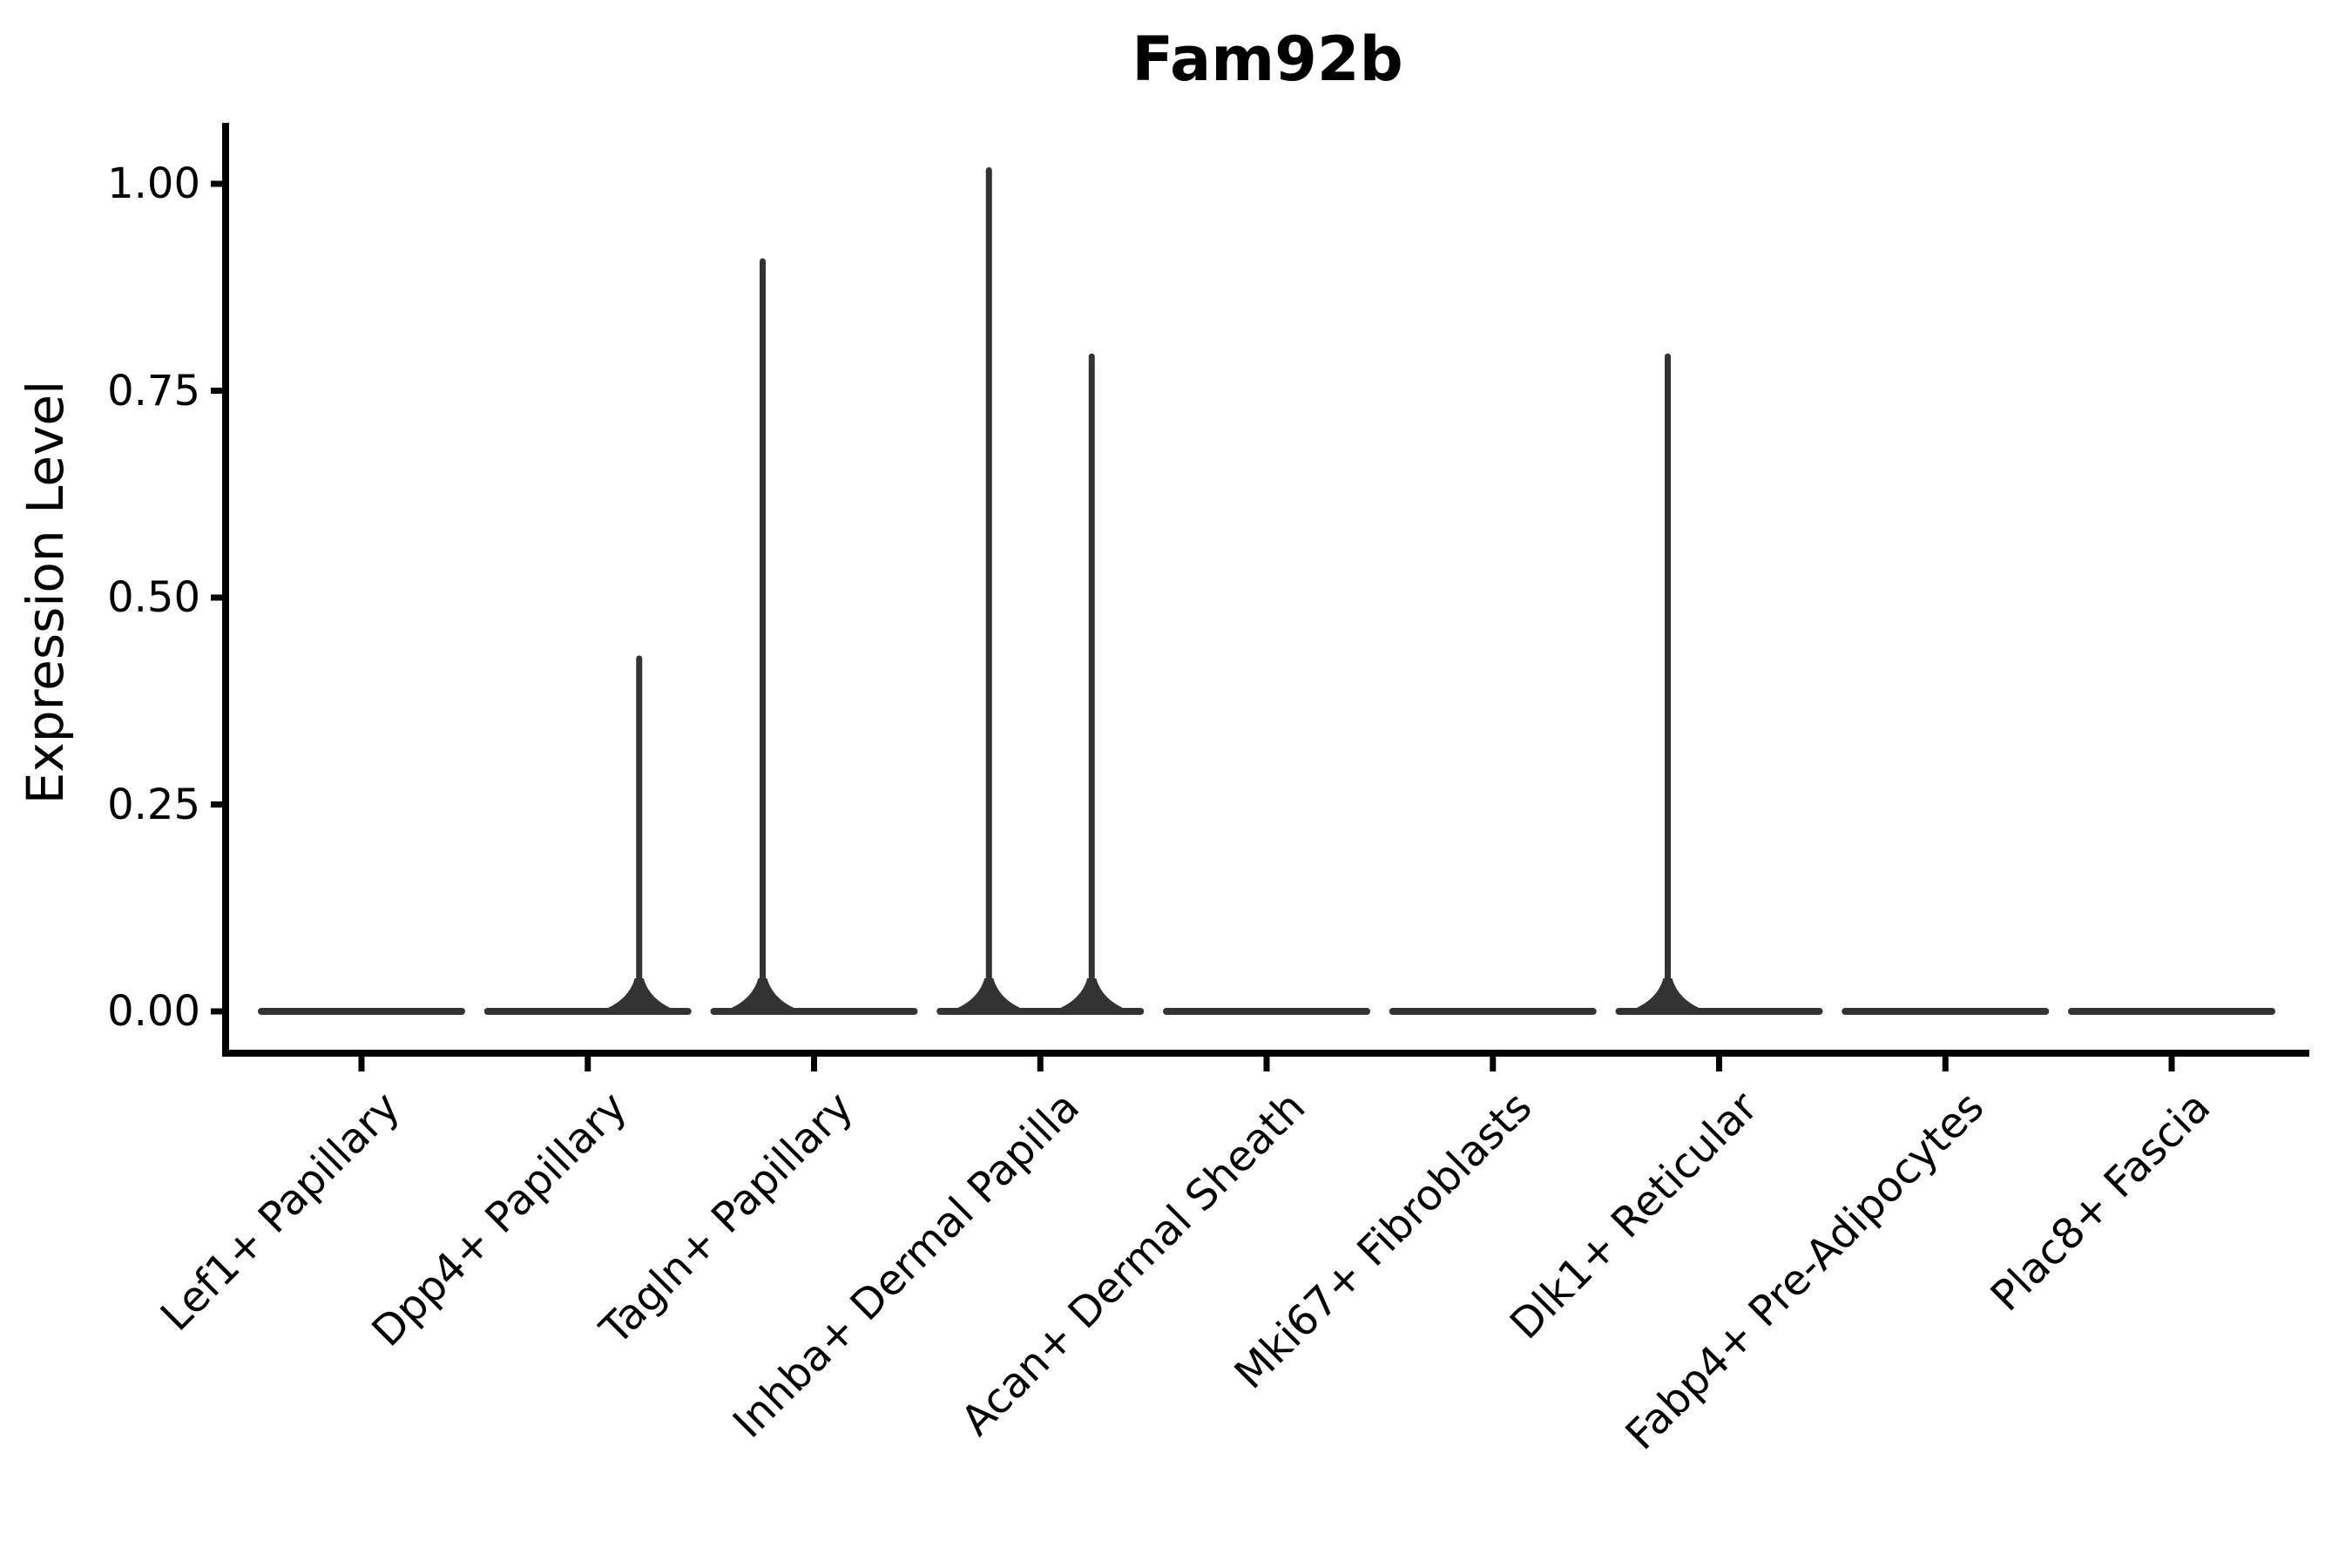 The height and width of the screenshot is (1568, 2352). I want to click on y-tick-label: 0.50, so click(153, 597).